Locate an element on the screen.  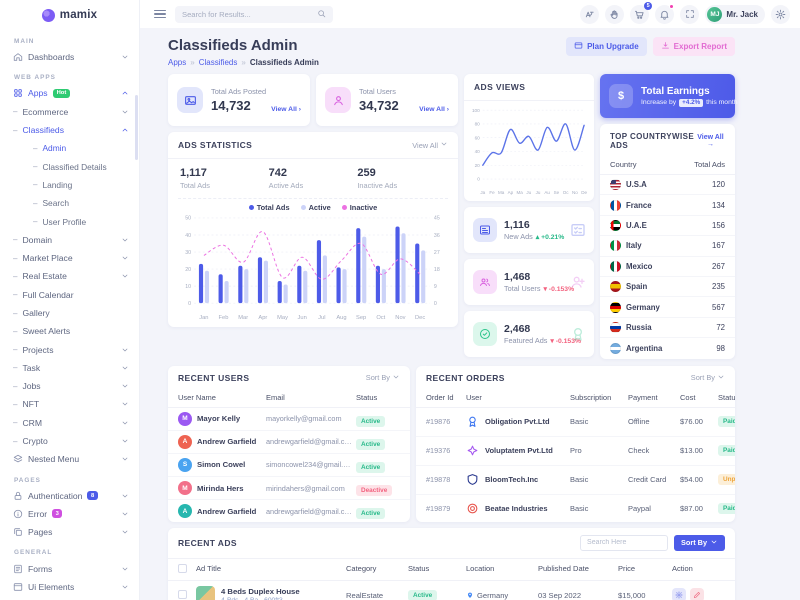
ads-statistics-view-all: View All is located at coordinates (430, 145).